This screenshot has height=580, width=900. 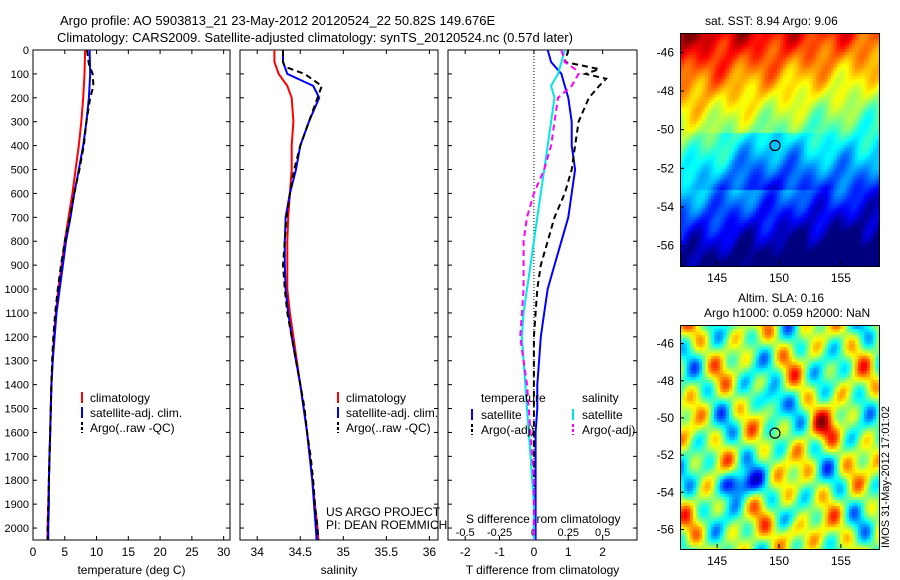 I want to click on x-tick-label: 20, so click(x=160, y=552).